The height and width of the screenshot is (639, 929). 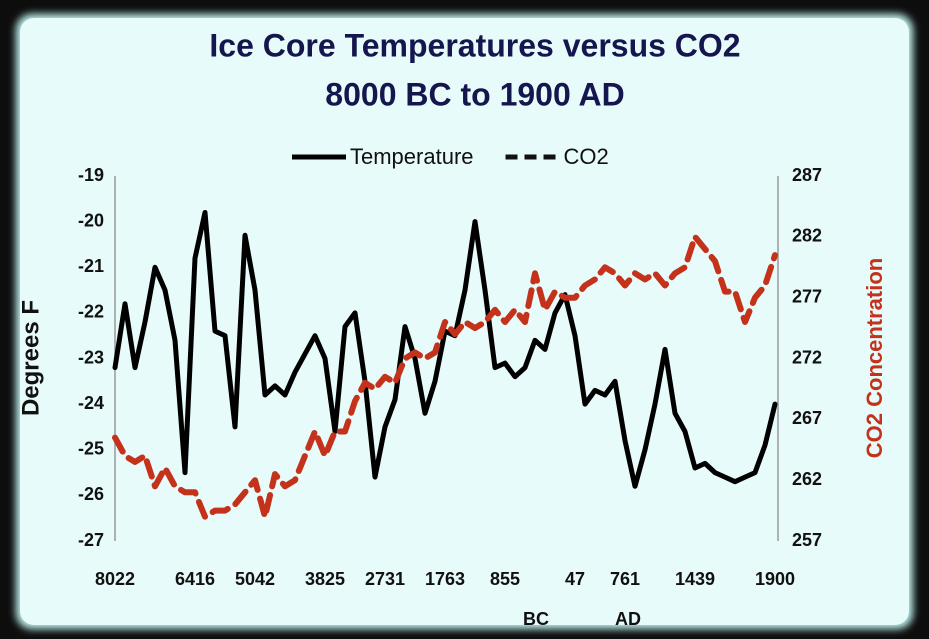 I want to click on x-tick-label: 2731, so click(x=385, y=579).